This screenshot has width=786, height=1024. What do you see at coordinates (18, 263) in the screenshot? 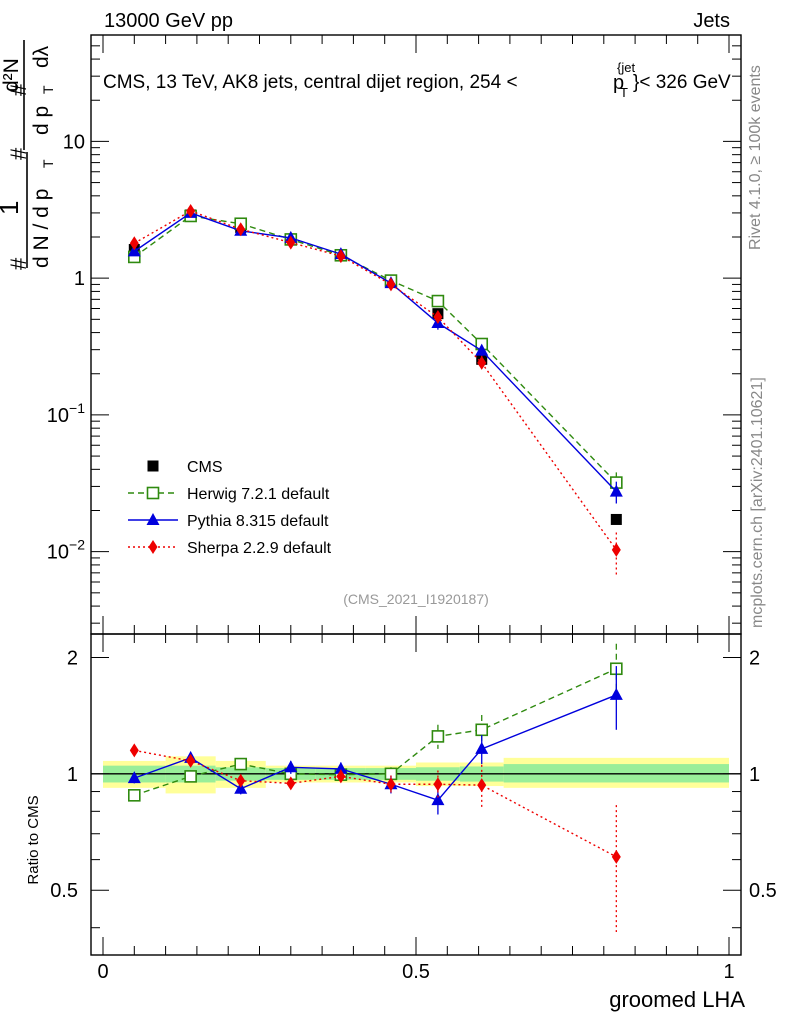
I see `ylabel-hash-1: #` at bounding box center [18, 263].